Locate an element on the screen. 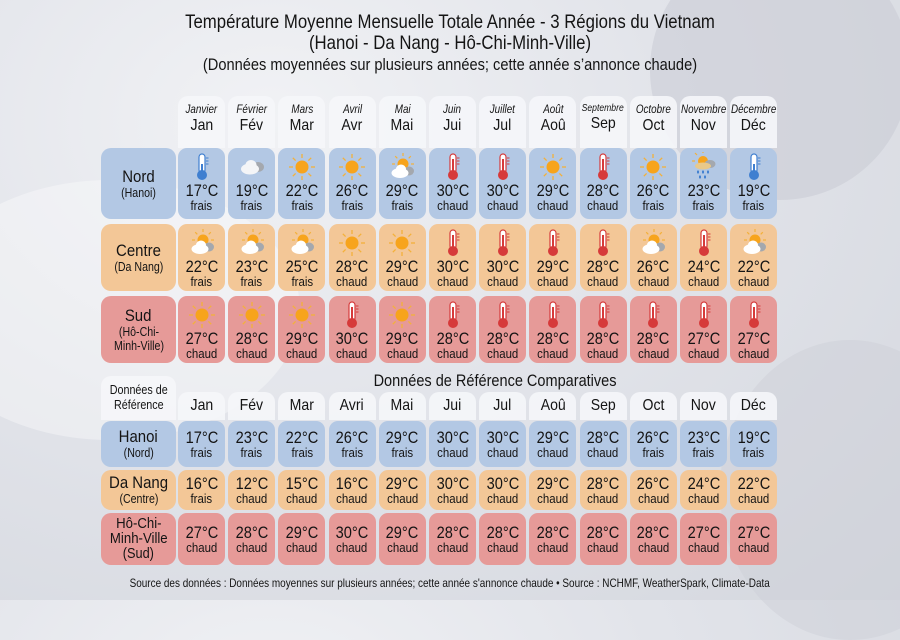 This screenshot has width=900, height=640. ref-temp-cell-centre-sep: 28°C chaud is located at coordinates (603, 490).